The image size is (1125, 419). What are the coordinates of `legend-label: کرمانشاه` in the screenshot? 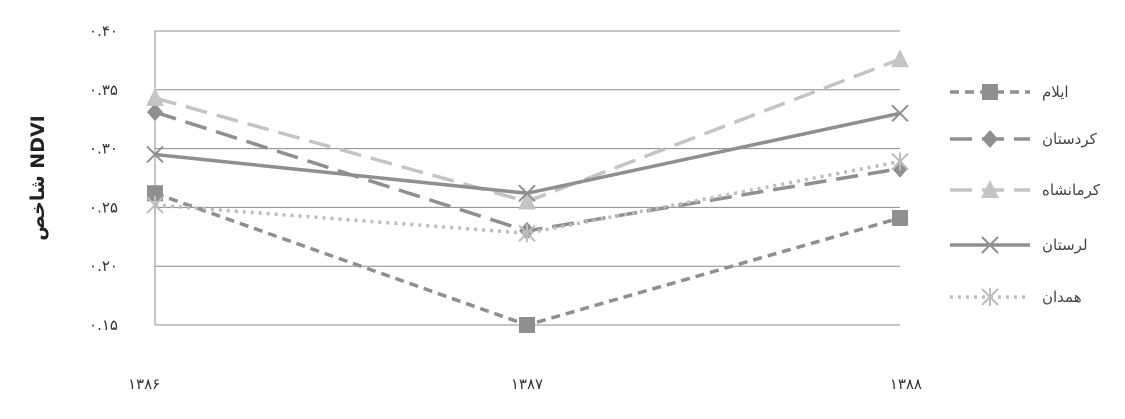 It's located at (1071, 190).